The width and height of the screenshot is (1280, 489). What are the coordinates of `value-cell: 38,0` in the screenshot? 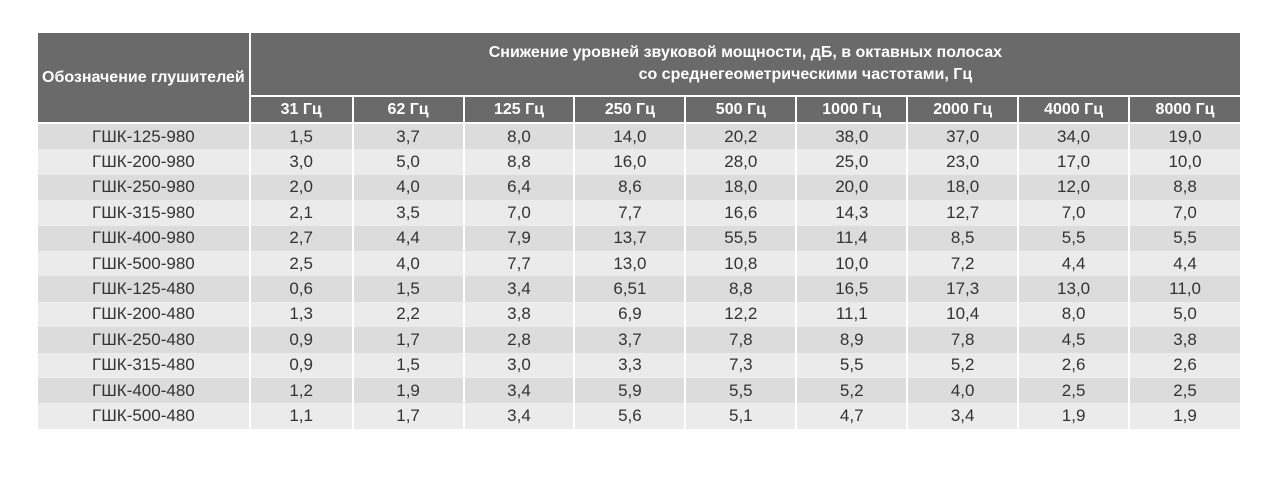 It's located at (851, 136).